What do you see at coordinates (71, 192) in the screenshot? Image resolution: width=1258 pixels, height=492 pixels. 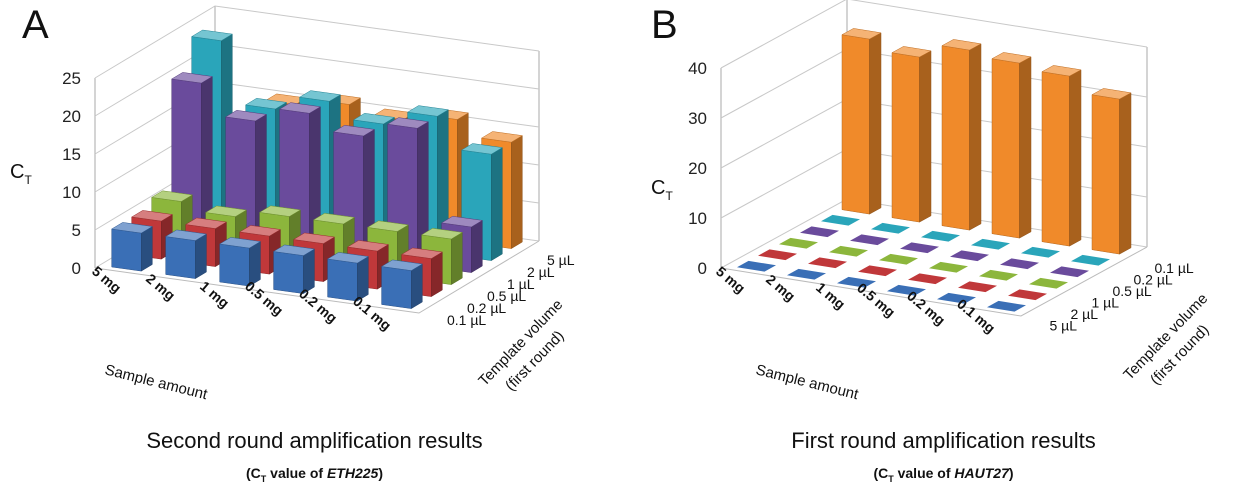 I see `y-tick-label: 10` at bounding box center [71, 192].